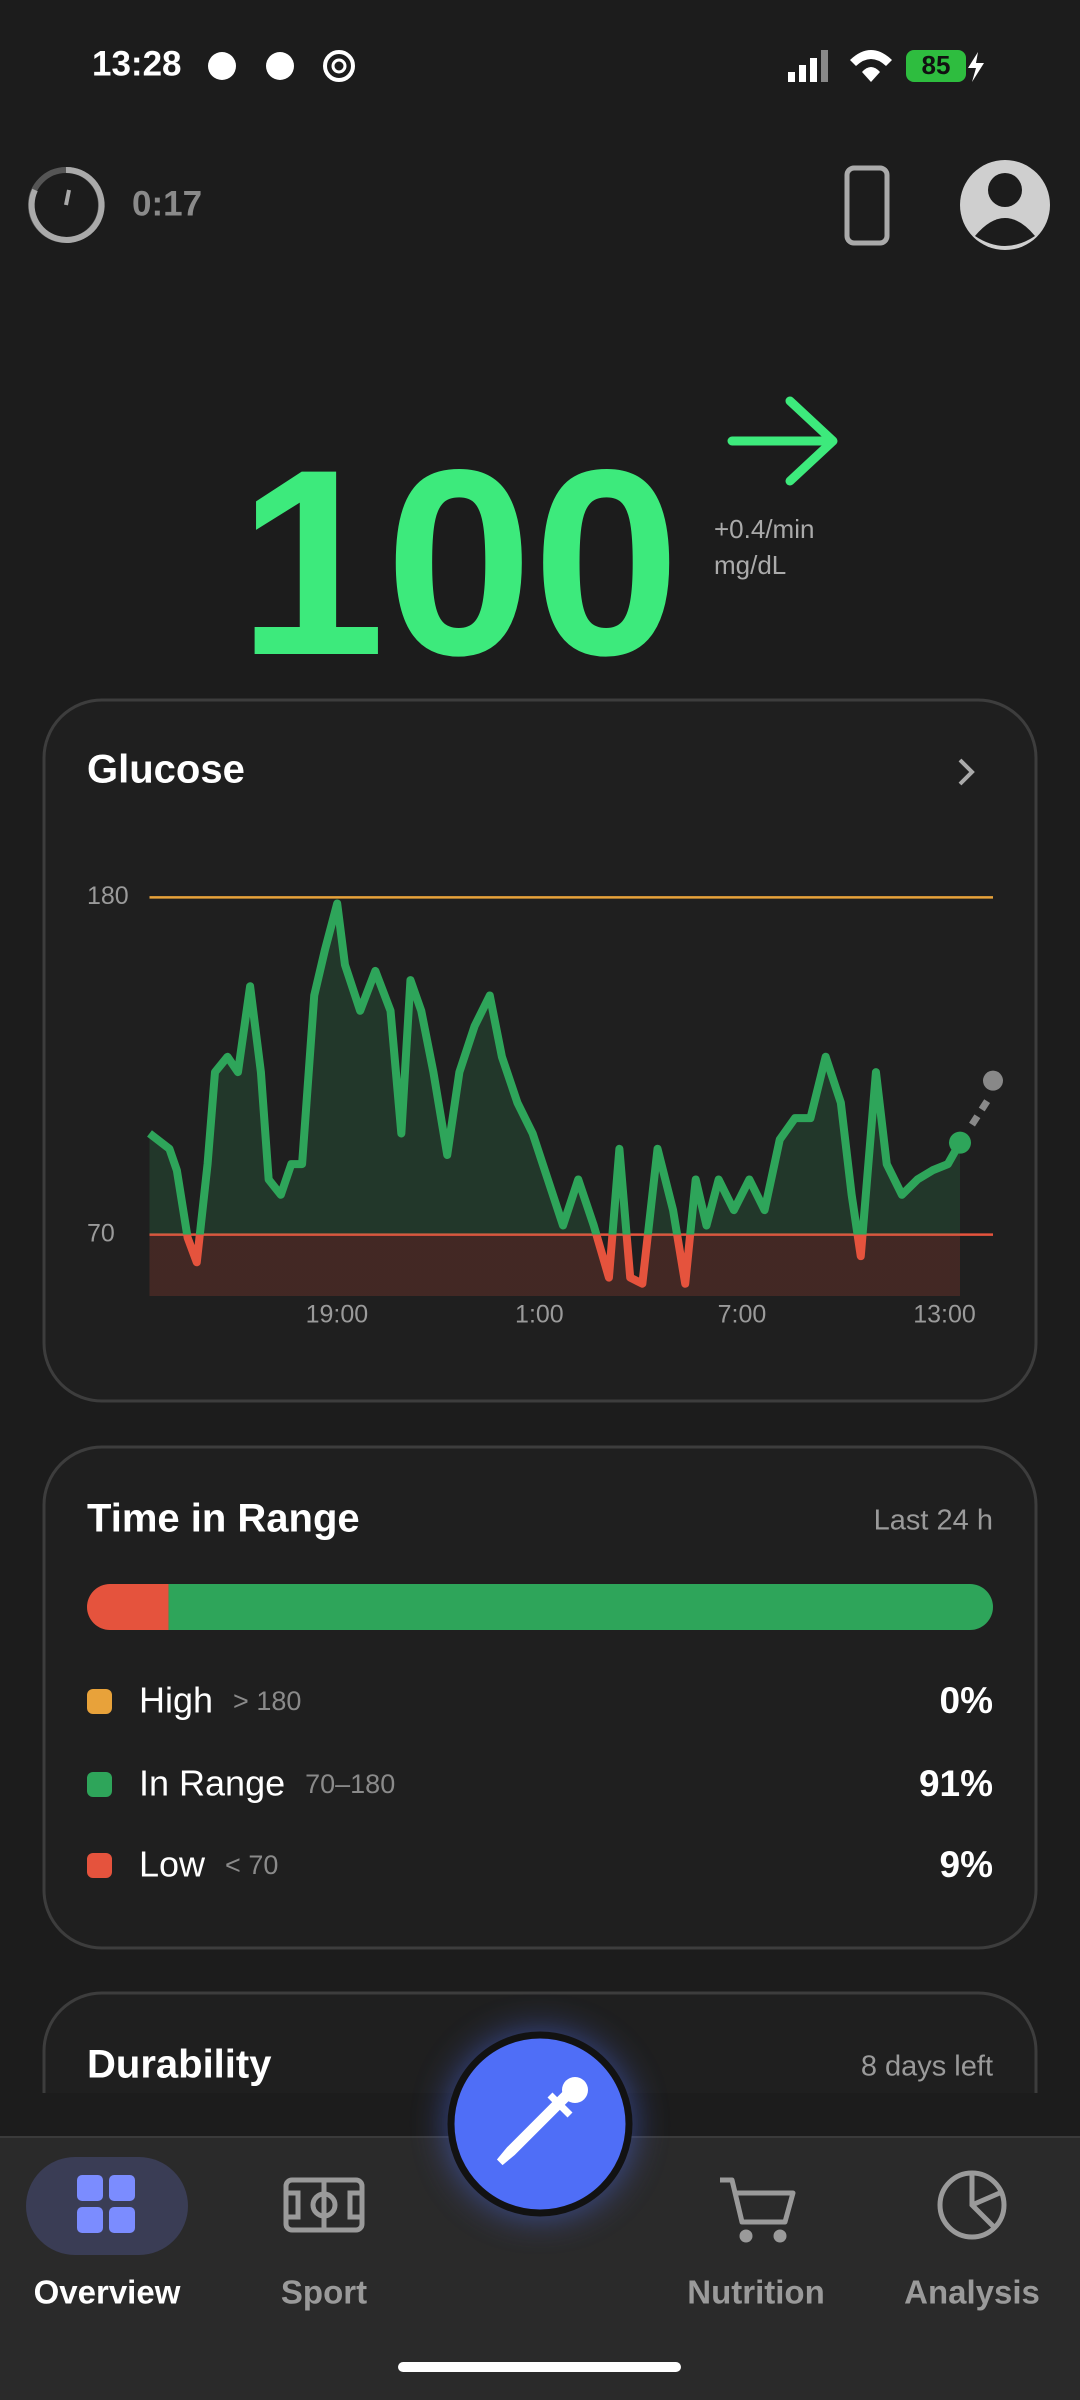 The width and height of the screenshot is (1080, 2400). I want to click on range-name: In Range, so click(212, 1783).